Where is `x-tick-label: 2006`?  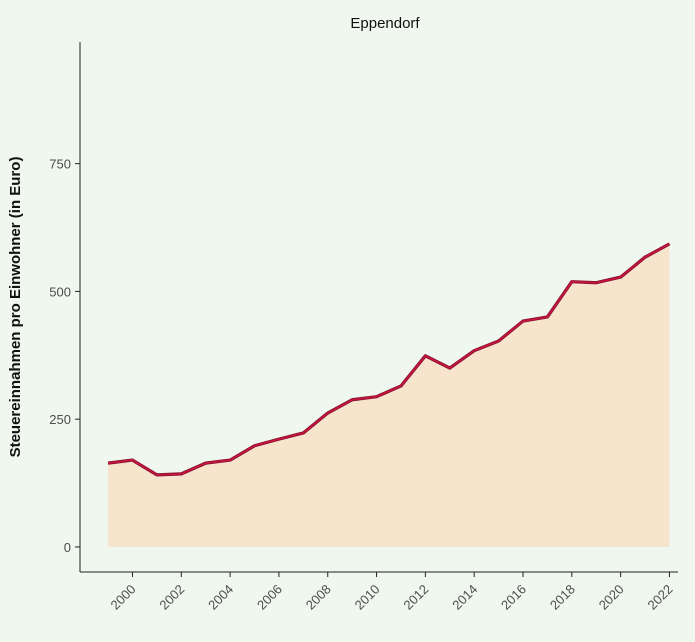 x-tick-label: 2006 is located at coordinates (269, 597).